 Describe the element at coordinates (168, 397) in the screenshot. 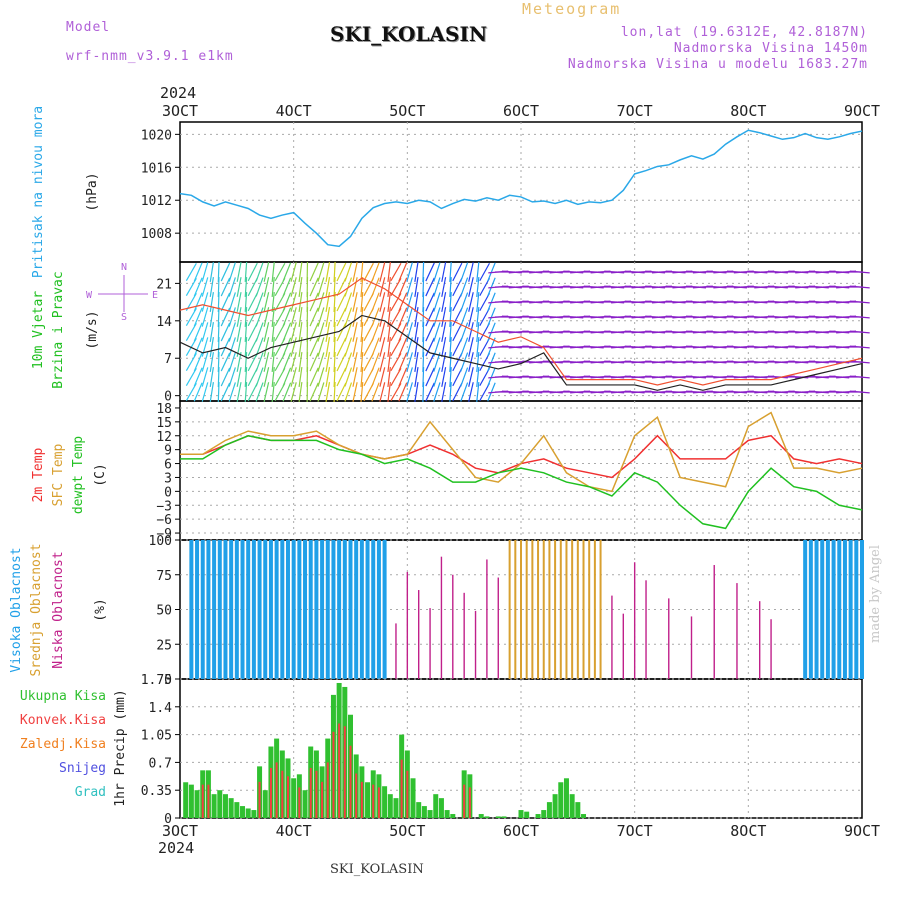

I see `y-tick-label: 0` at that location.